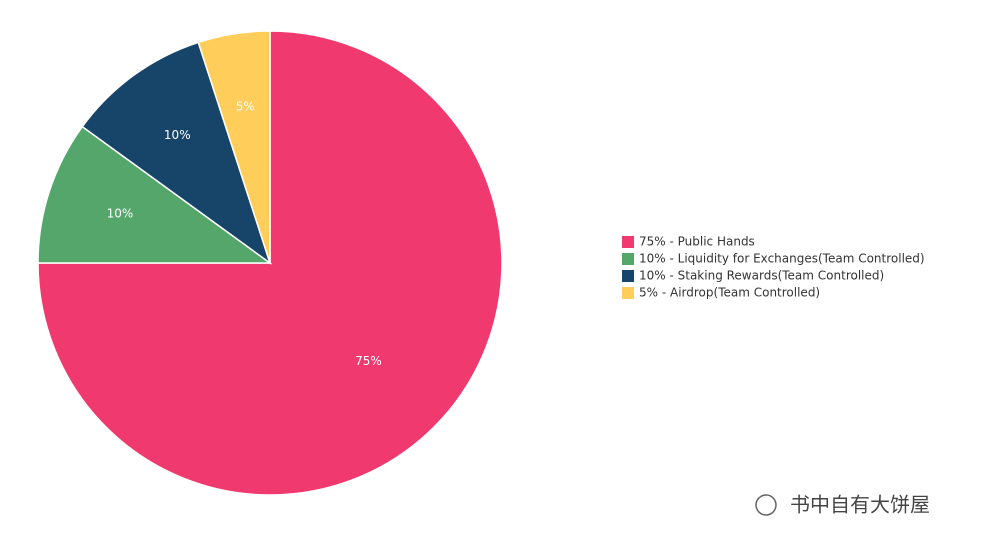 The width and height of the screenshot is (992, 554). I want to click on slice-label: 5%, so click(245, 107).